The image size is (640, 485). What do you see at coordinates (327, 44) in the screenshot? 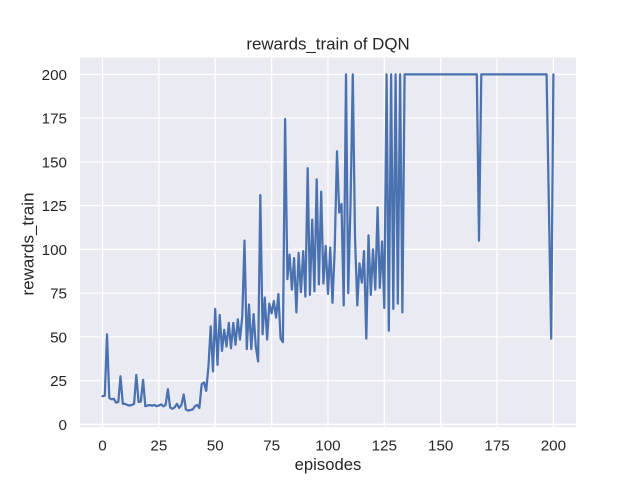
I see `svg-text: rewards_train of DQN` at bounding box center [327, 44].